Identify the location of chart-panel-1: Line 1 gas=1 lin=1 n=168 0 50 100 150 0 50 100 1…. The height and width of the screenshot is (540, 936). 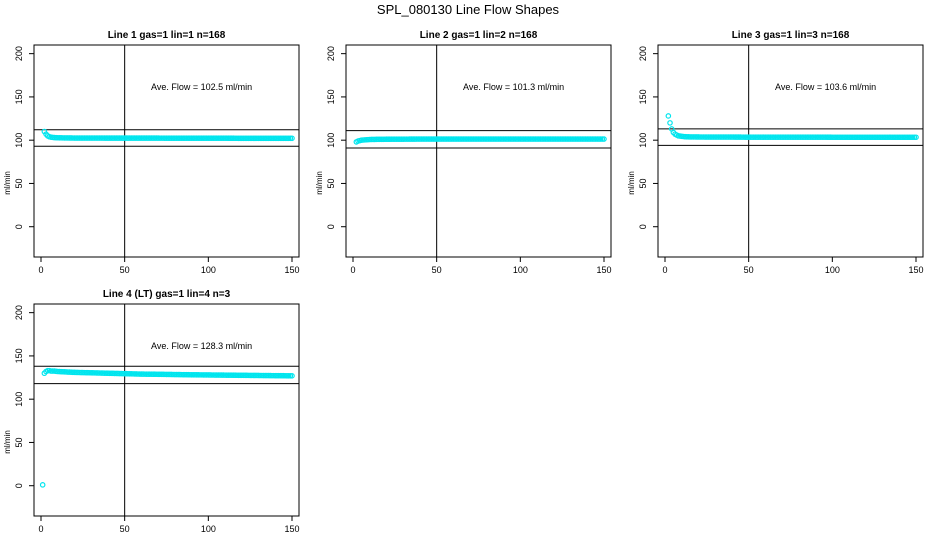
(151, 152).